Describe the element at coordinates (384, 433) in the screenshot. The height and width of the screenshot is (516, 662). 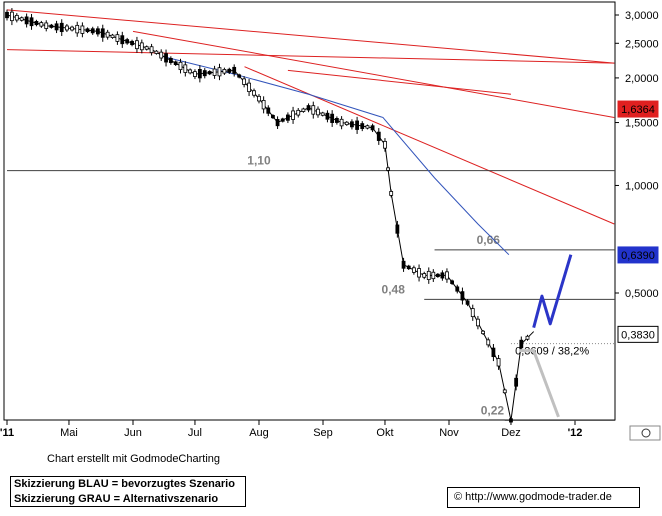
I see `x-tick-label: Okt` at that location.